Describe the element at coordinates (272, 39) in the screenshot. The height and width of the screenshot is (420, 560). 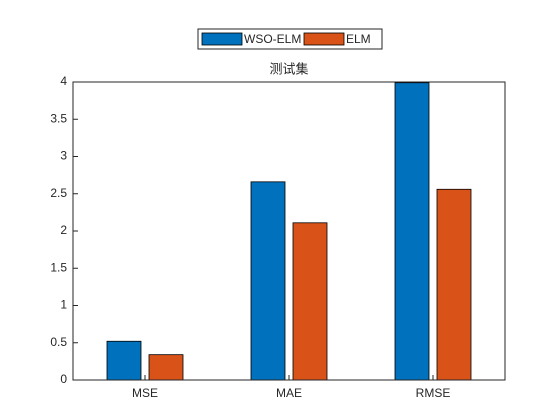
I see `legend-label: WSO-ELM` at that location.